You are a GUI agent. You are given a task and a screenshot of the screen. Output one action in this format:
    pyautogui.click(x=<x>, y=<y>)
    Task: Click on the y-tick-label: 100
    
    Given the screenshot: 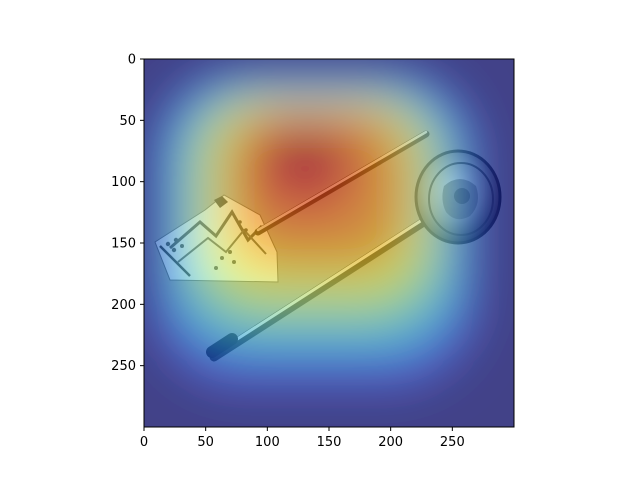 What is the action you would take?
    pyautogui.click(x=123, y=182)
    